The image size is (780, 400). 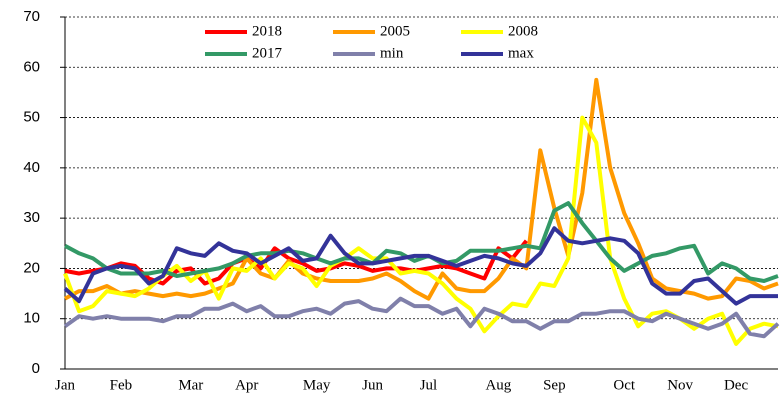 I want to click on legend-label: min, so click(x=392, y=53).